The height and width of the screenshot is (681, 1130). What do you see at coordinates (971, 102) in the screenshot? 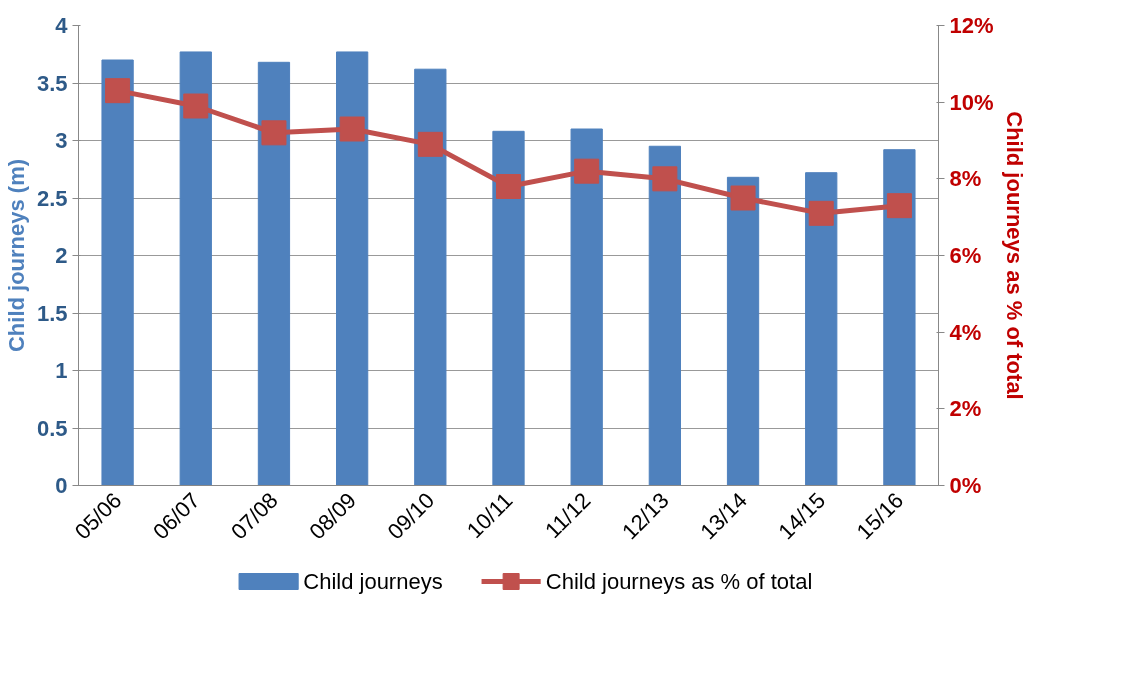
I see `y2-tick-label: 10%` at bounding box center [971, 102].